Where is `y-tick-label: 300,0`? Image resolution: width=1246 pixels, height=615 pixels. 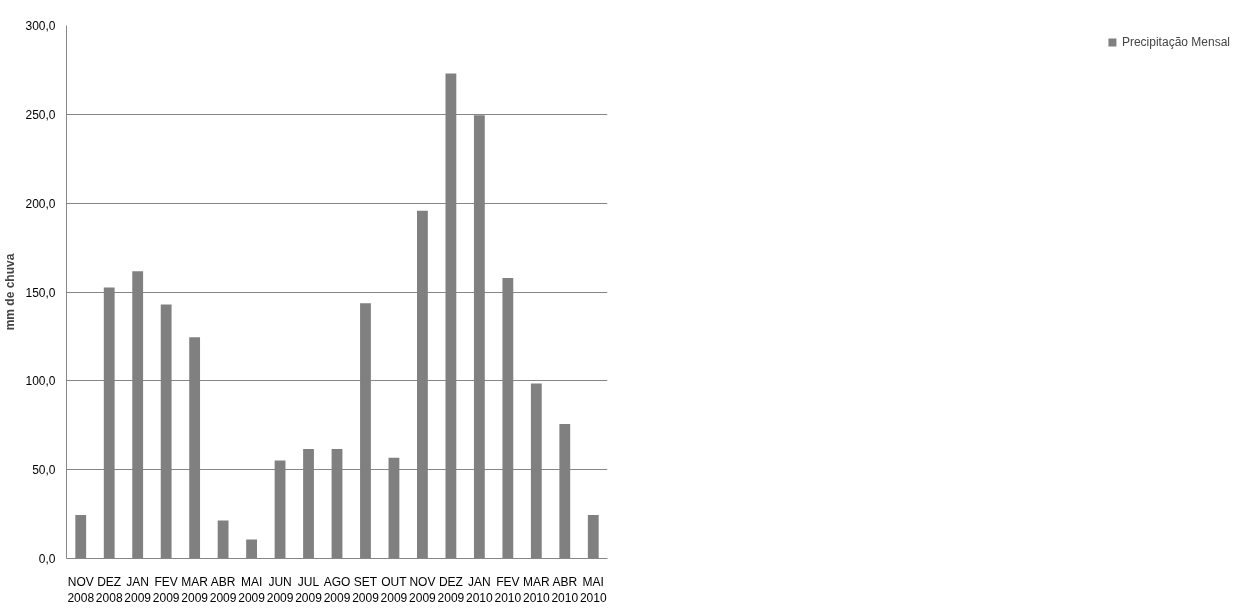 y-tick-label: 300,0 is located at coordinates (40, 26).